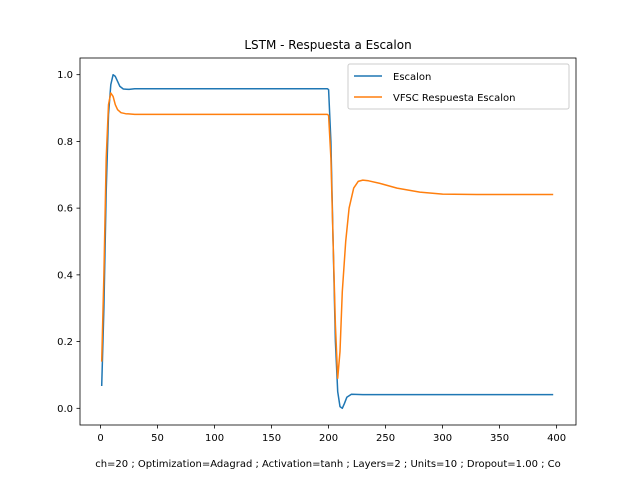  What do you see at coordinates (499, 438) in the screenshot?
I see `x-tick-label: 350` at bounding box center [499, 438].